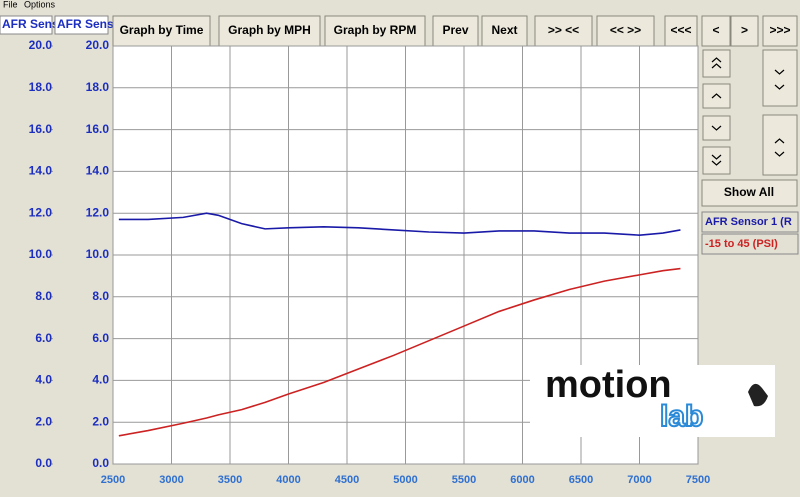 The image size is (800, 497). What do you see at coordinates (98, 87) in the screenshot?
I see `y-tick-label: 18.0` at bounding box center [98, 87].